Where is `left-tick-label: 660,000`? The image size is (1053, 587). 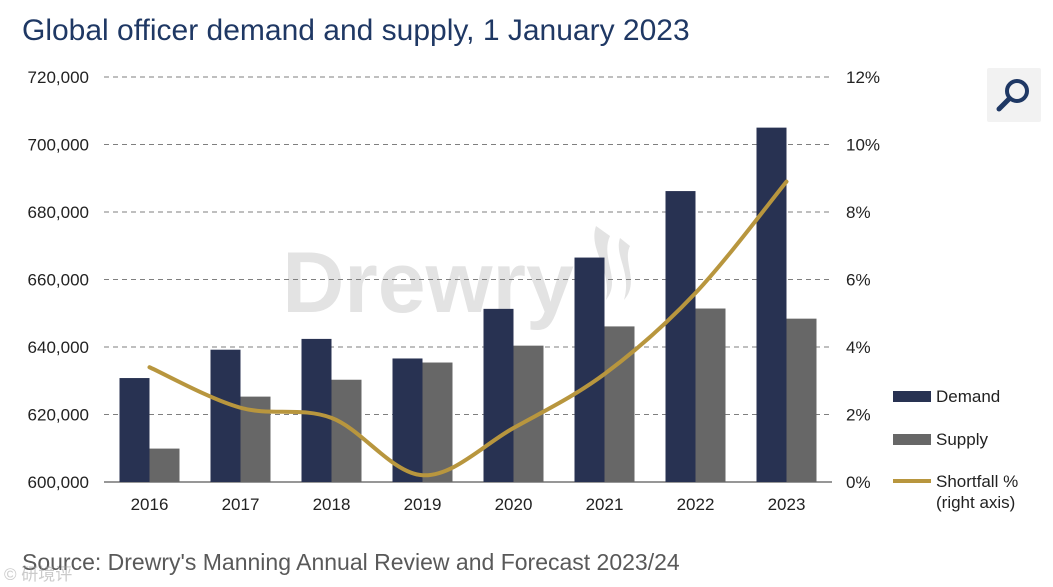 left-tick-label: 660,000 is located at coordinates (58, 280).